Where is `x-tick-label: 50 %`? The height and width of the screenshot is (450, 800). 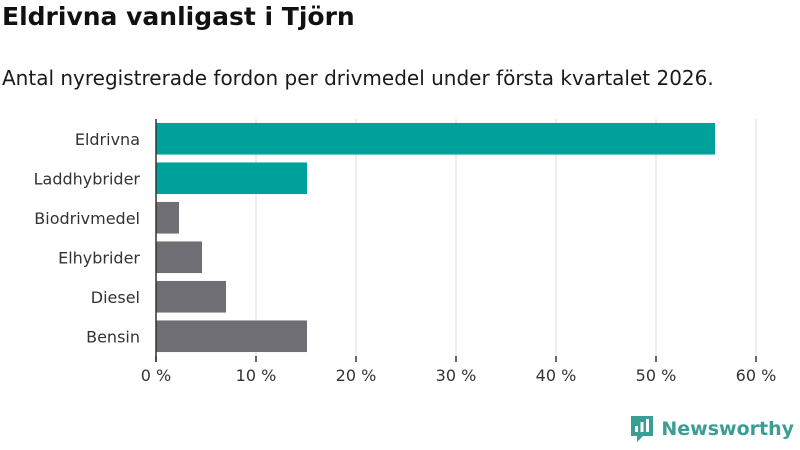
x-tick-label: 50 % is located at coordinates (656, 375).